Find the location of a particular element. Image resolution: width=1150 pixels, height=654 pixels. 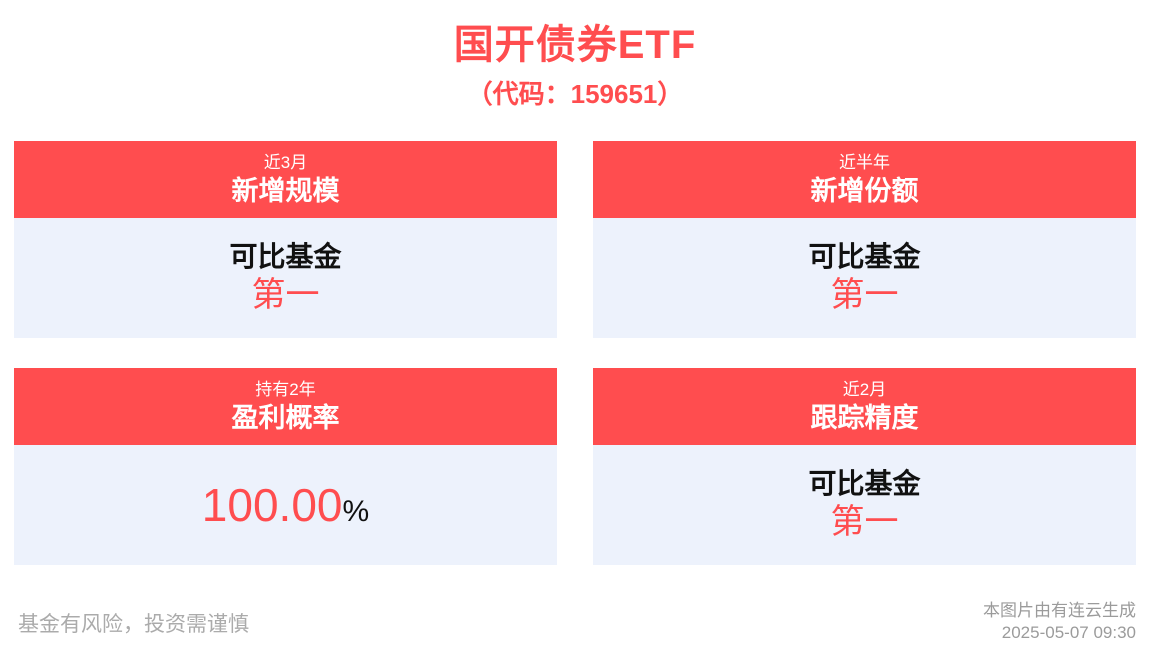

card-period-label: 近2月 is located at coordinates (864, 389).